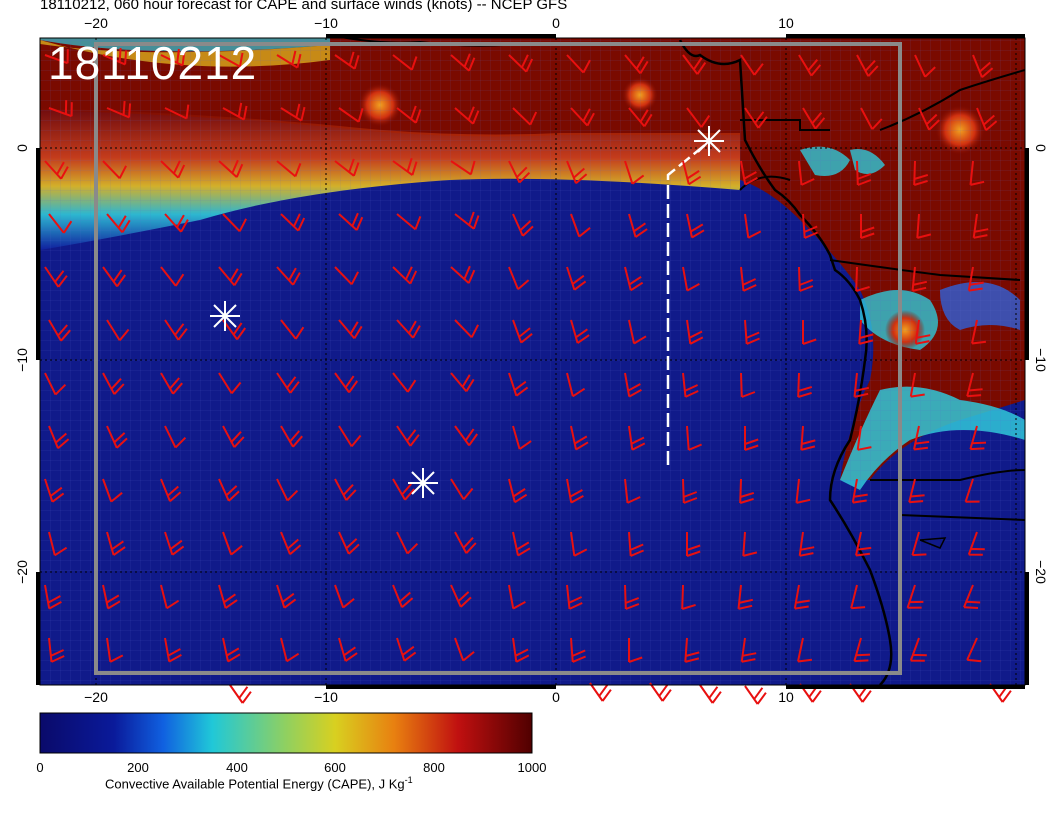 Image resolution: width=1056 pixels, height=816 pixels. What do you see at coordinates (1041, 572) in the screenshot?
I see `right-tick-3: −20` at bounding box center [1041, 572].